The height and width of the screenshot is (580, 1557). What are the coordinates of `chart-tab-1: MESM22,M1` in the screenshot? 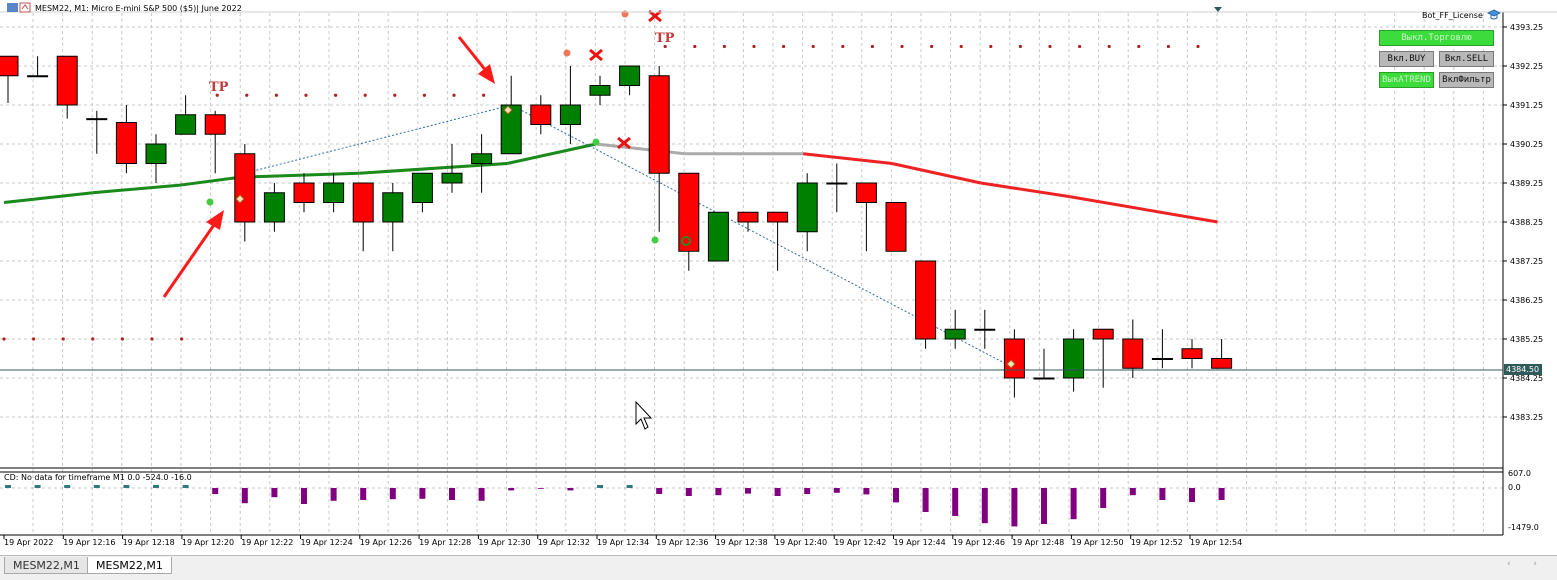 It's located at (46, 565).